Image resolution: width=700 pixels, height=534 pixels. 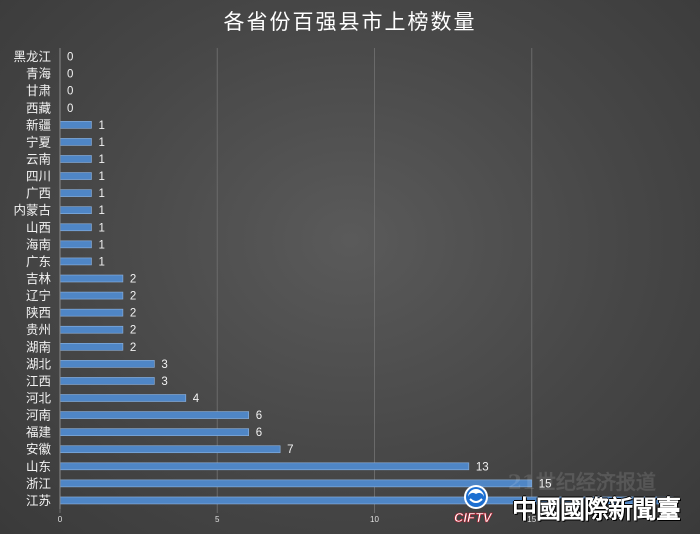 What do you see at coordinates (38, 380) in the screenshot?
I see `category-label: 江西` at bounding box center [38, 380].